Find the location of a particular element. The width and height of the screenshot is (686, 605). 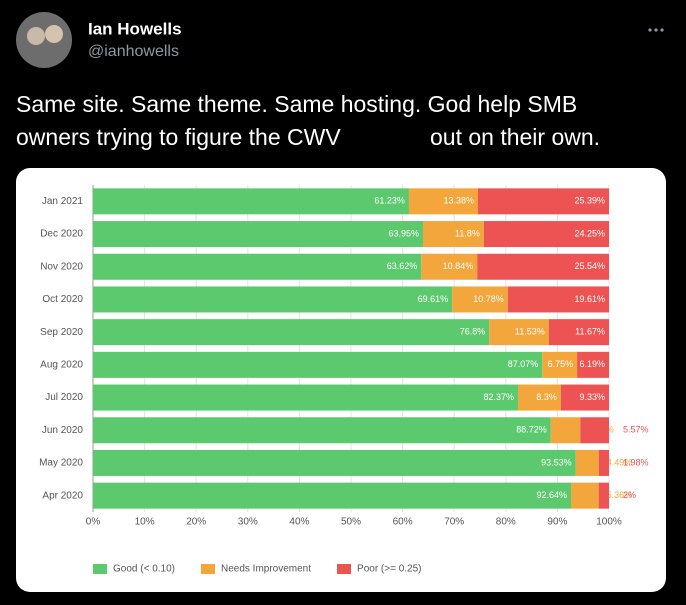

y-tick-label: May 2020 is located at coordinates (61, 463).